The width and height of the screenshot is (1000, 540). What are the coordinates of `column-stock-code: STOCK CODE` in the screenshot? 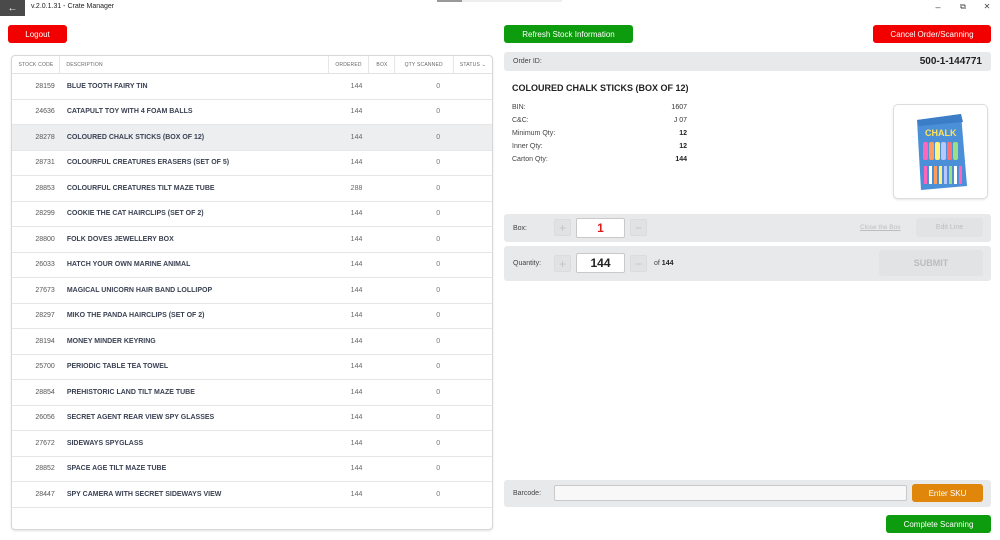 It's located at (36, 64).